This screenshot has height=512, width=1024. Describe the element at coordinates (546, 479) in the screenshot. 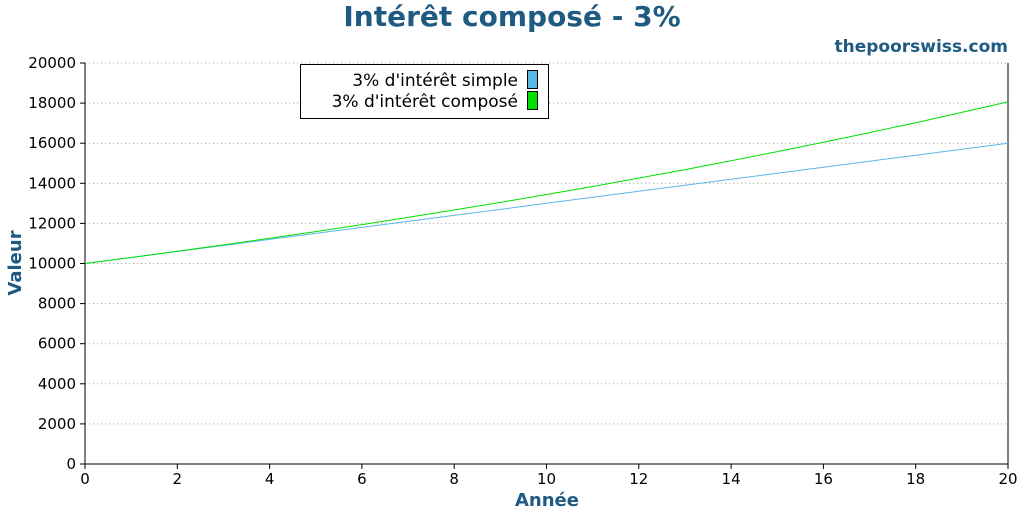

I see `x-tick-label: 10` at that location.